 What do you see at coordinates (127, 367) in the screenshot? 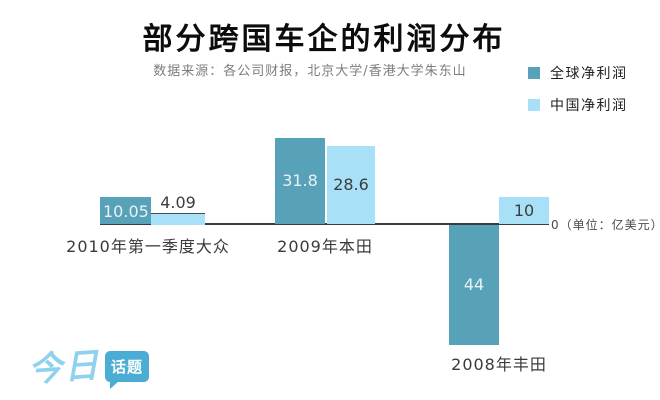
I see `logo-bubble-text: 话题` at bounding box center [127, 367].